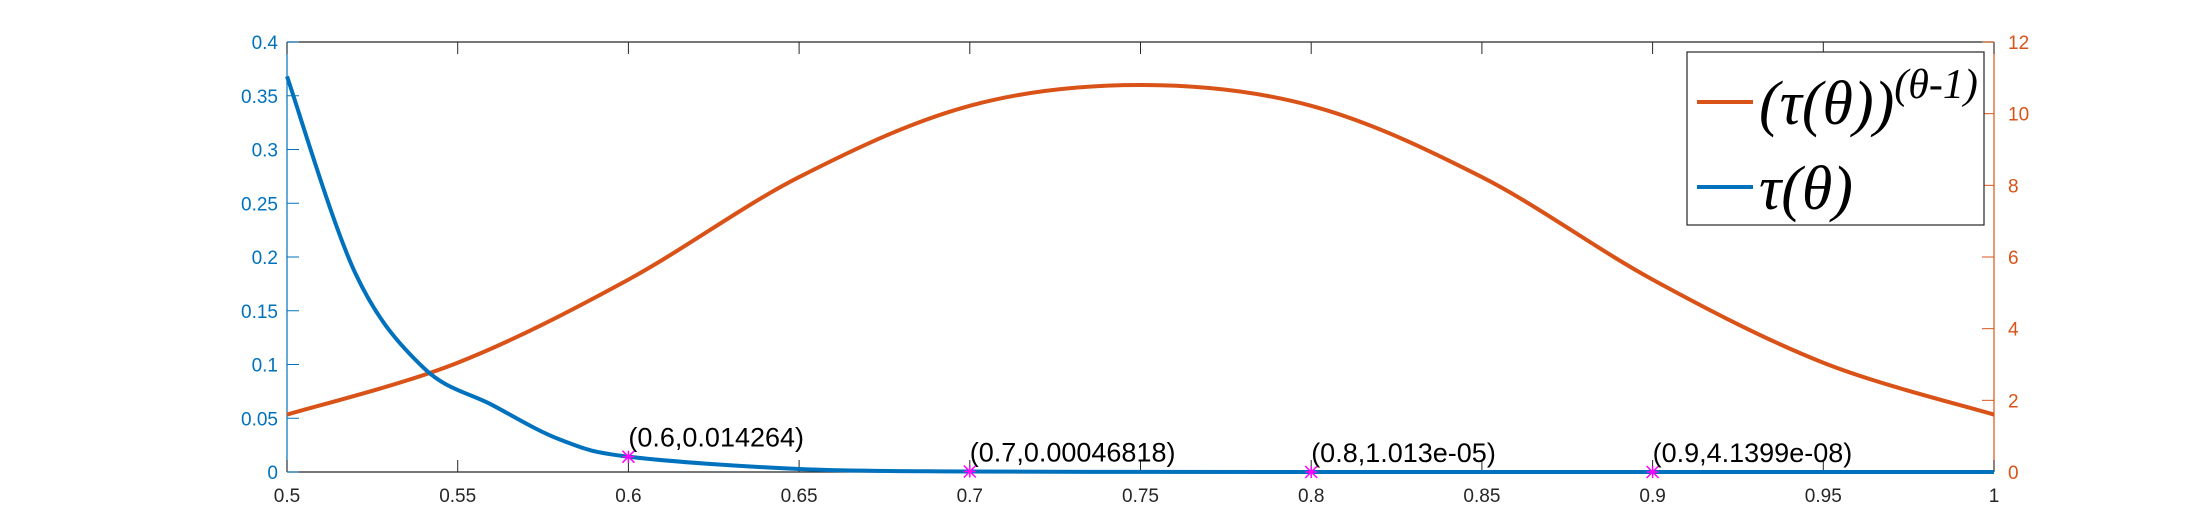 This screenshot has height=530, width=2202. I want to click on x-tick-label: 0.7, so click(970, 496).